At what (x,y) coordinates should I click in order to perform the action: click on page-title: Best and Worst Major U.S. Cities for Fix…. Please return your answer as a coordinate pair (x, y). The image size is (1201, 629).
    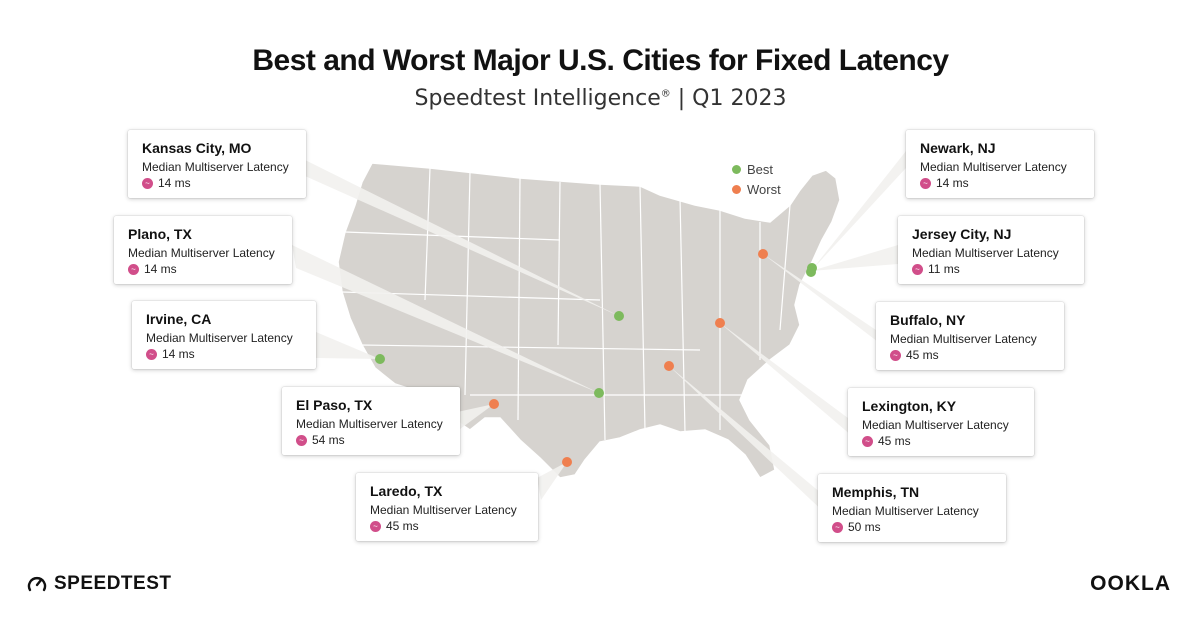
    Looking at the image, I should click on (600, 60).